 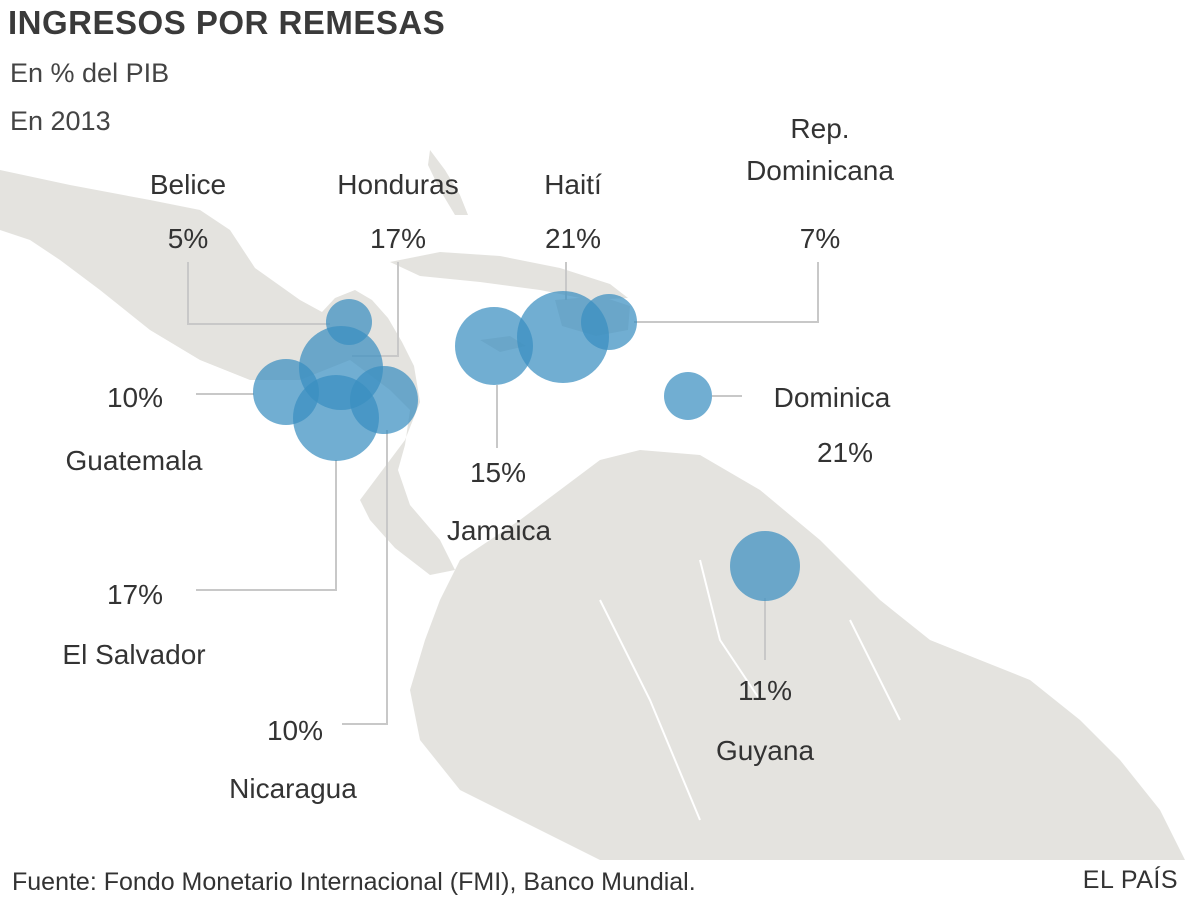 What do you see at coordinates (293, 788) in the screenshot?
I see `label-nicaragua-name: Nicaragua` at bounding box center [293, 788].